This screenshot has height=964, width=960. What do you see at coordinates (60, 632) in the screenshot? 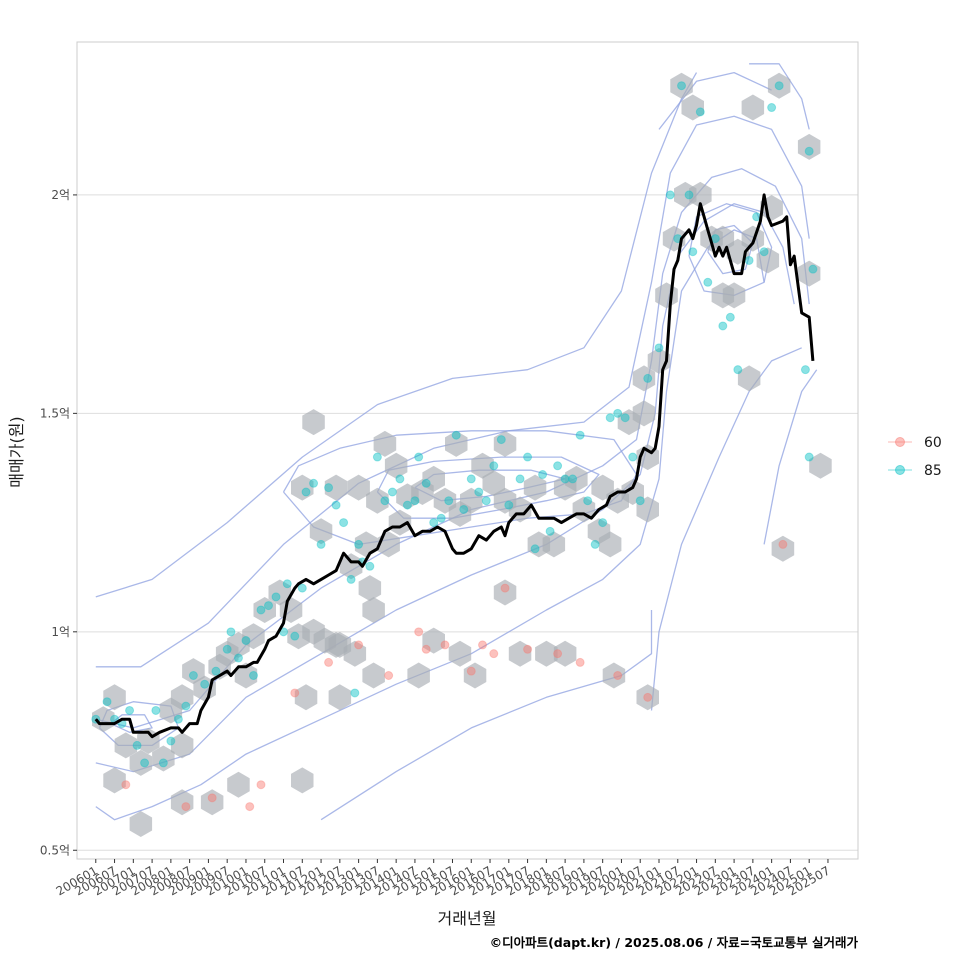
I see `y-tick-label: 1억` at bounding box center [60, 632].